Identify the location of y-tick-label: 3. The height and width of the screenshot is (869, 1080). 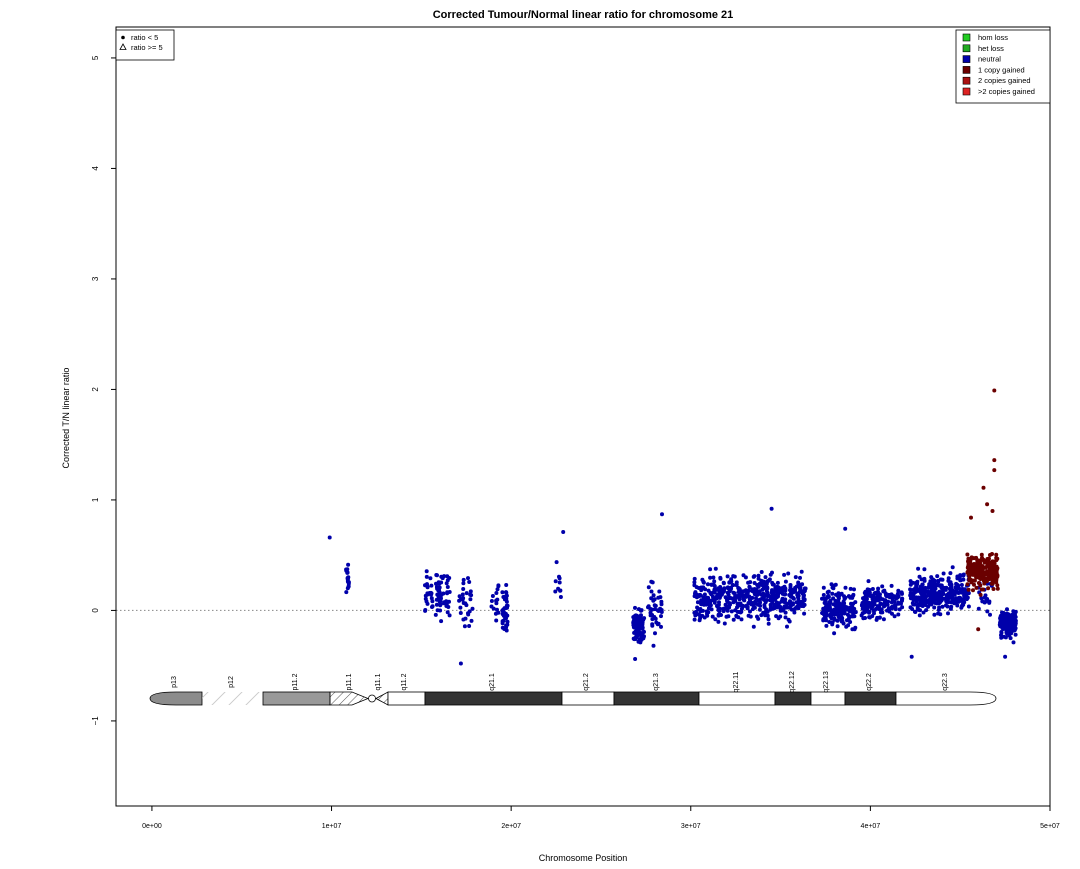
(95, 278).